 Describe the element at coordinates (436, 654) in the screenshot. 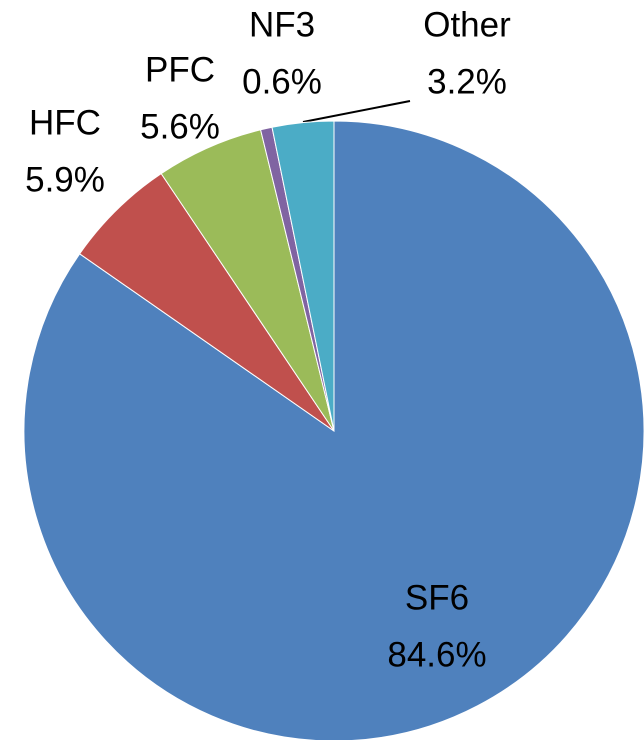

I see `value-label: 84.6%` at that location.